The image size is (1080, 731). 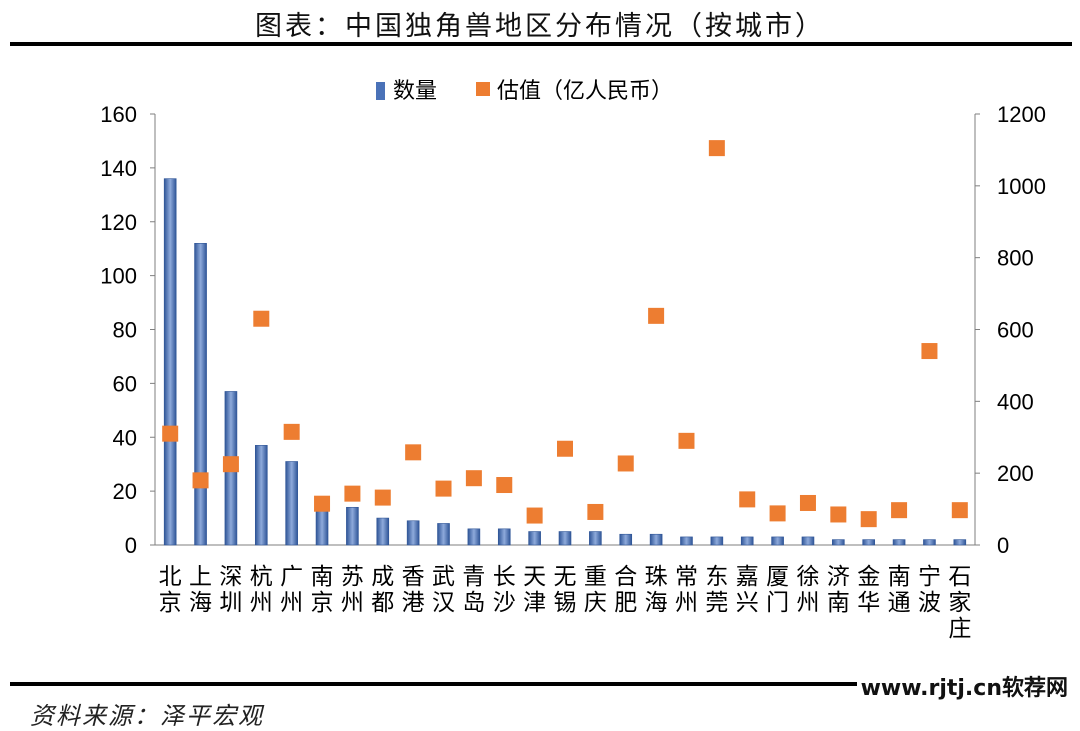 What do you see at coordinates (625, 463) in the screenshot?
I see `point-合肥` at bounding box center [625, 463].